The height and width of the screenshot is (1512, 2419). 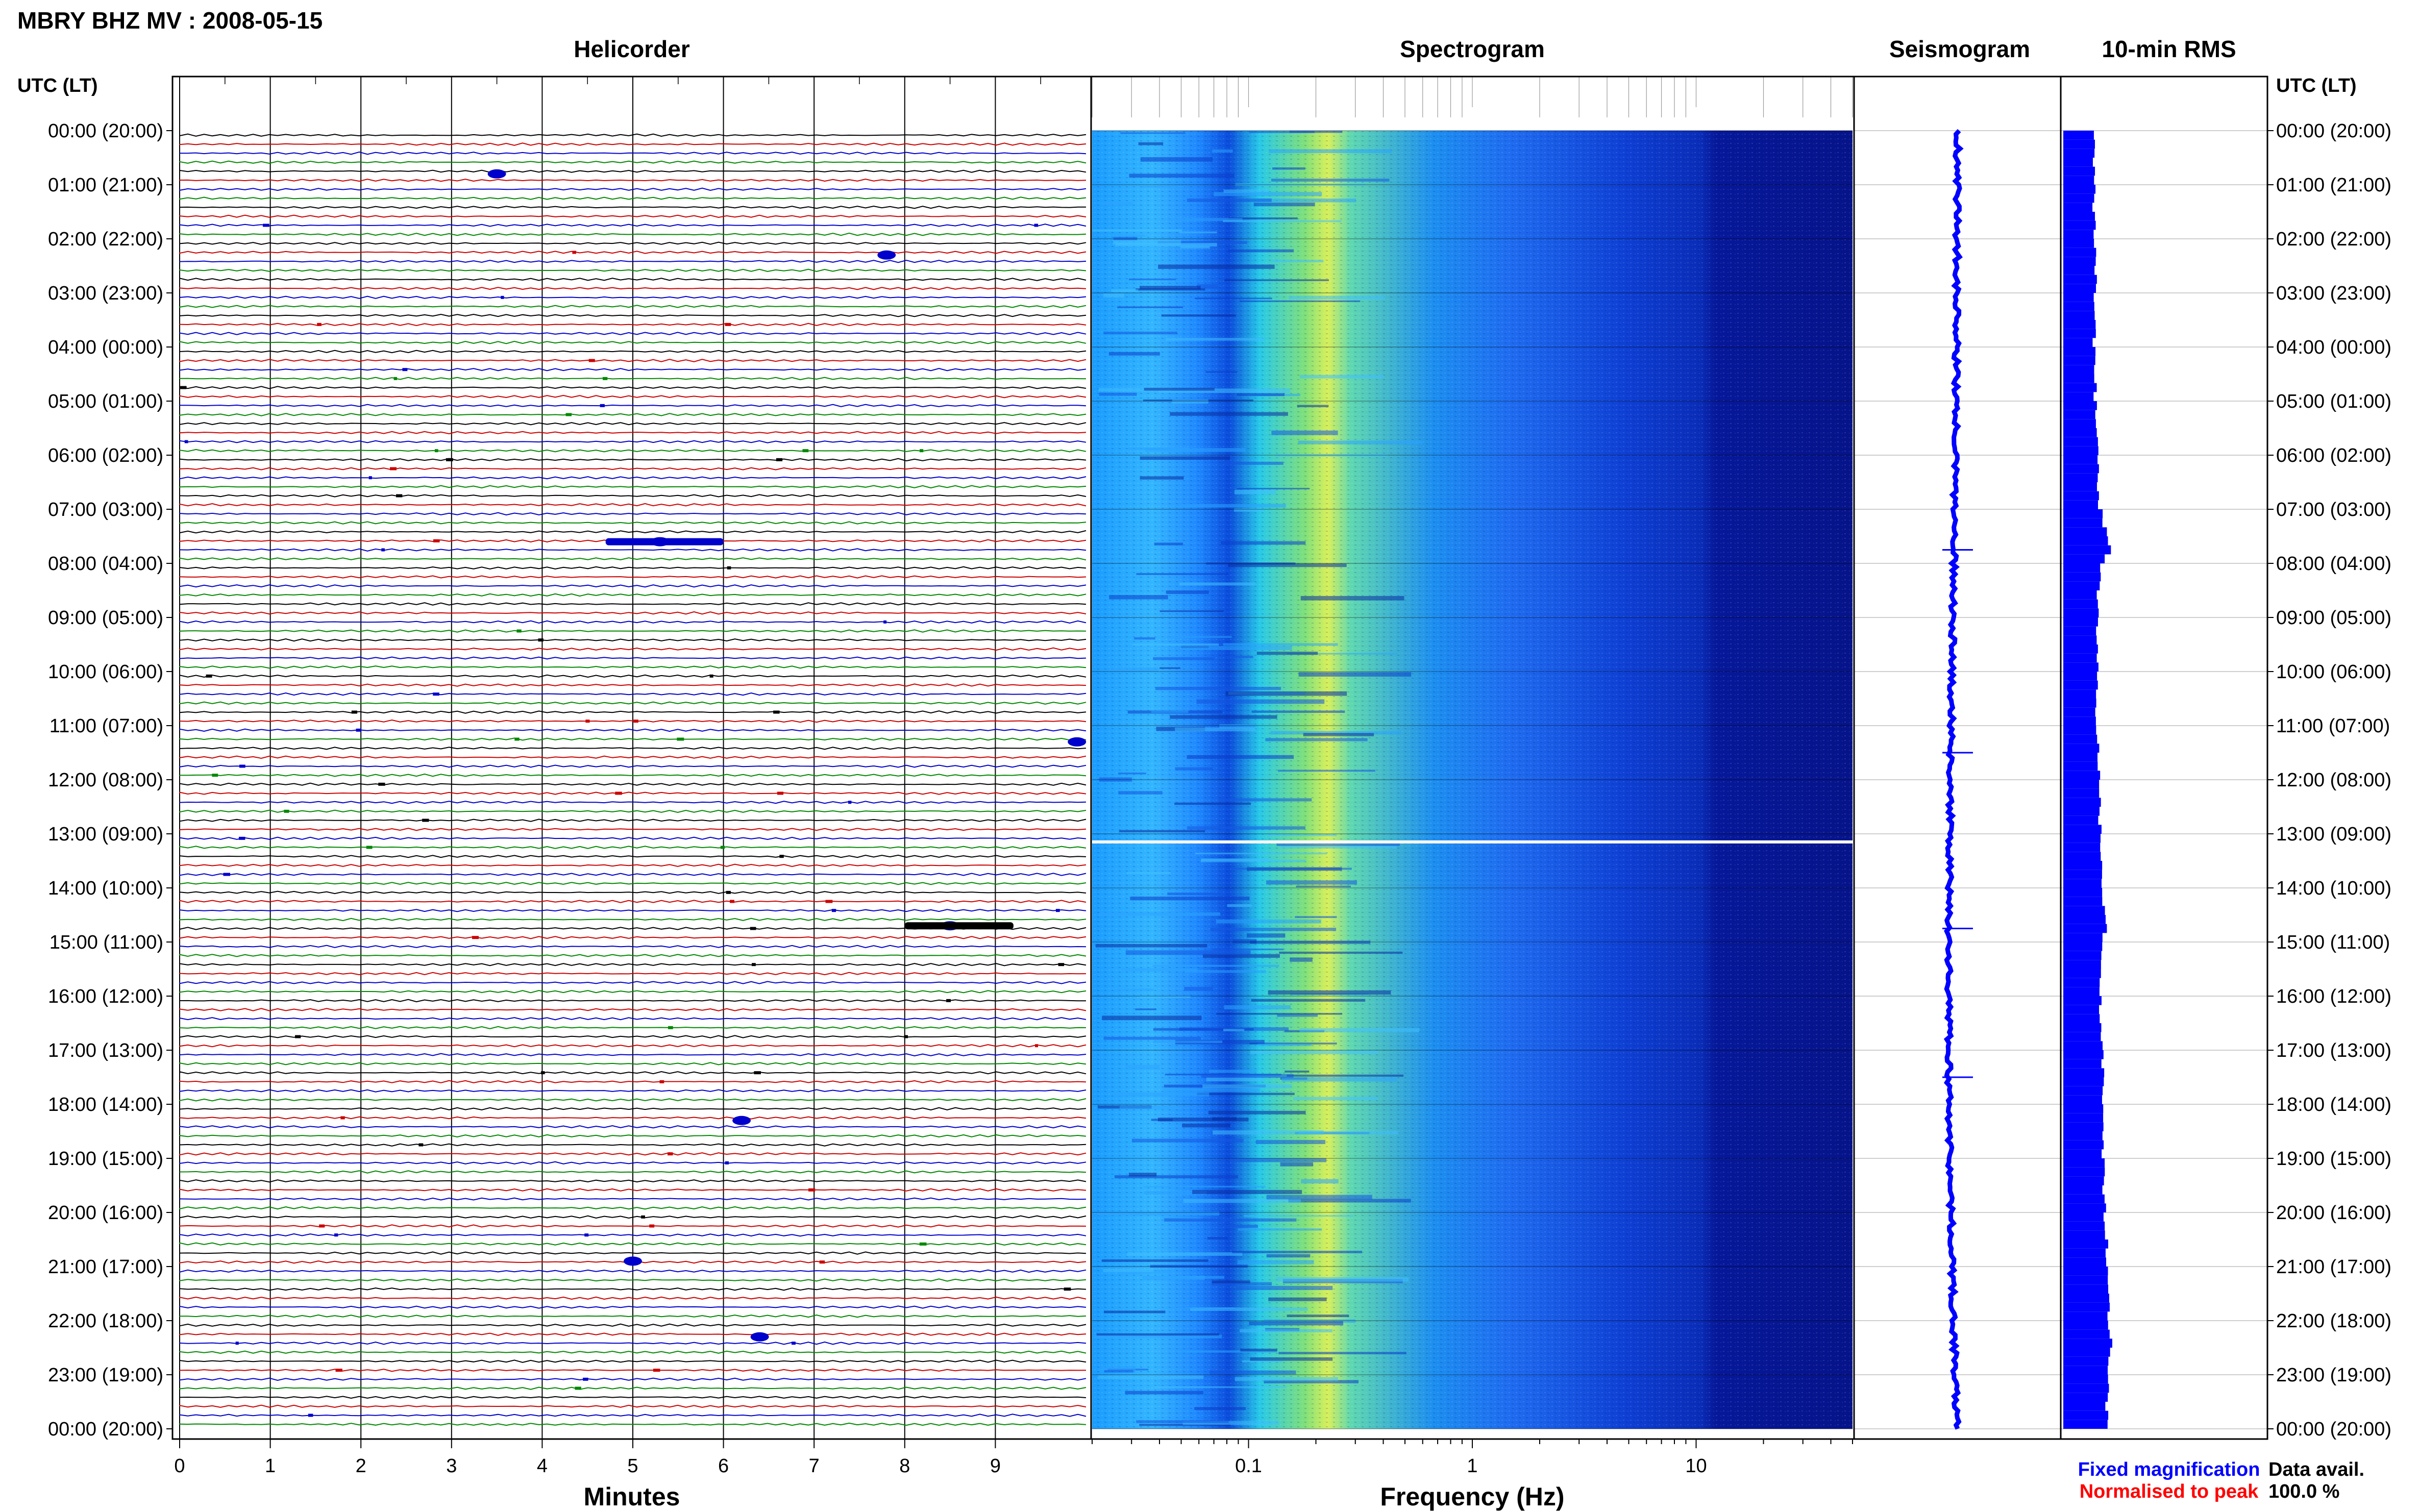 What do you see at coordinates (105, 509) in the screenshot?
I see `time-tick-label-left: 07:00 (03:00)` at bounding box center [105, 509].